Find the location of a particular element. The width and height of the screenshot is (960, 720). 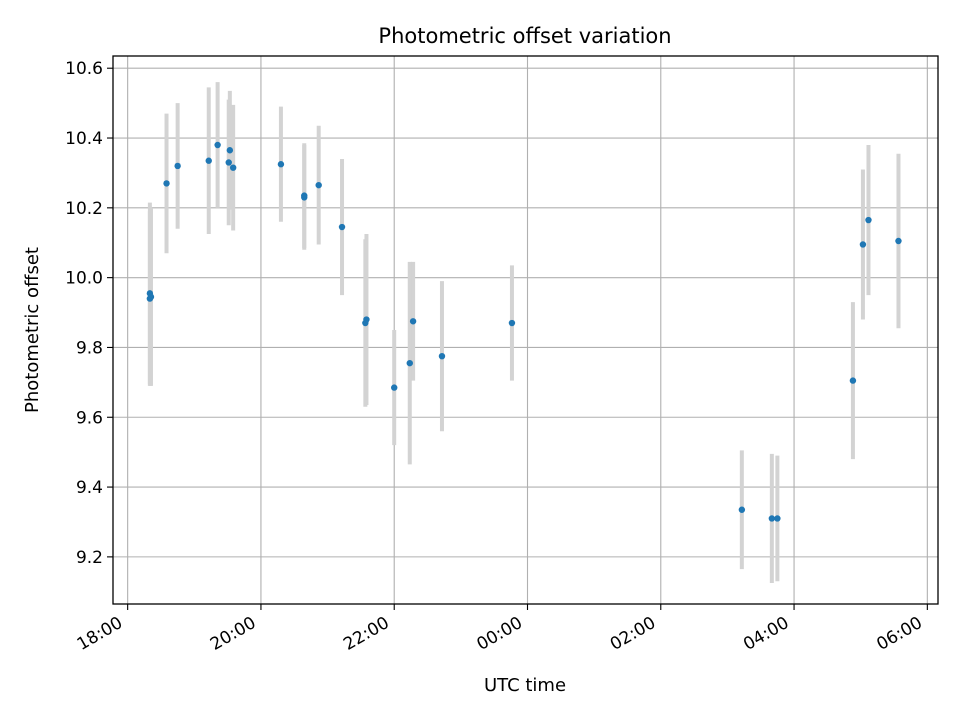

y-tick-label: 9.8 is located at coordinates (89, 348).